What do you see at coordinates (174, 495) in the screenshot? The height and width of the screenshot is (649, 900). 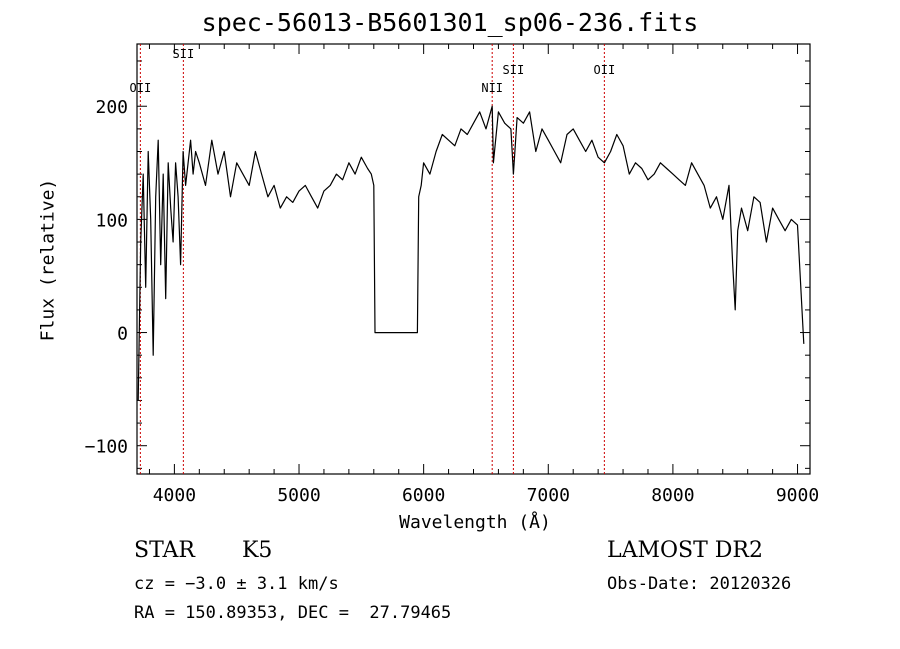 I see `x-tick-label: 4000` at bounding box center [174, 495].